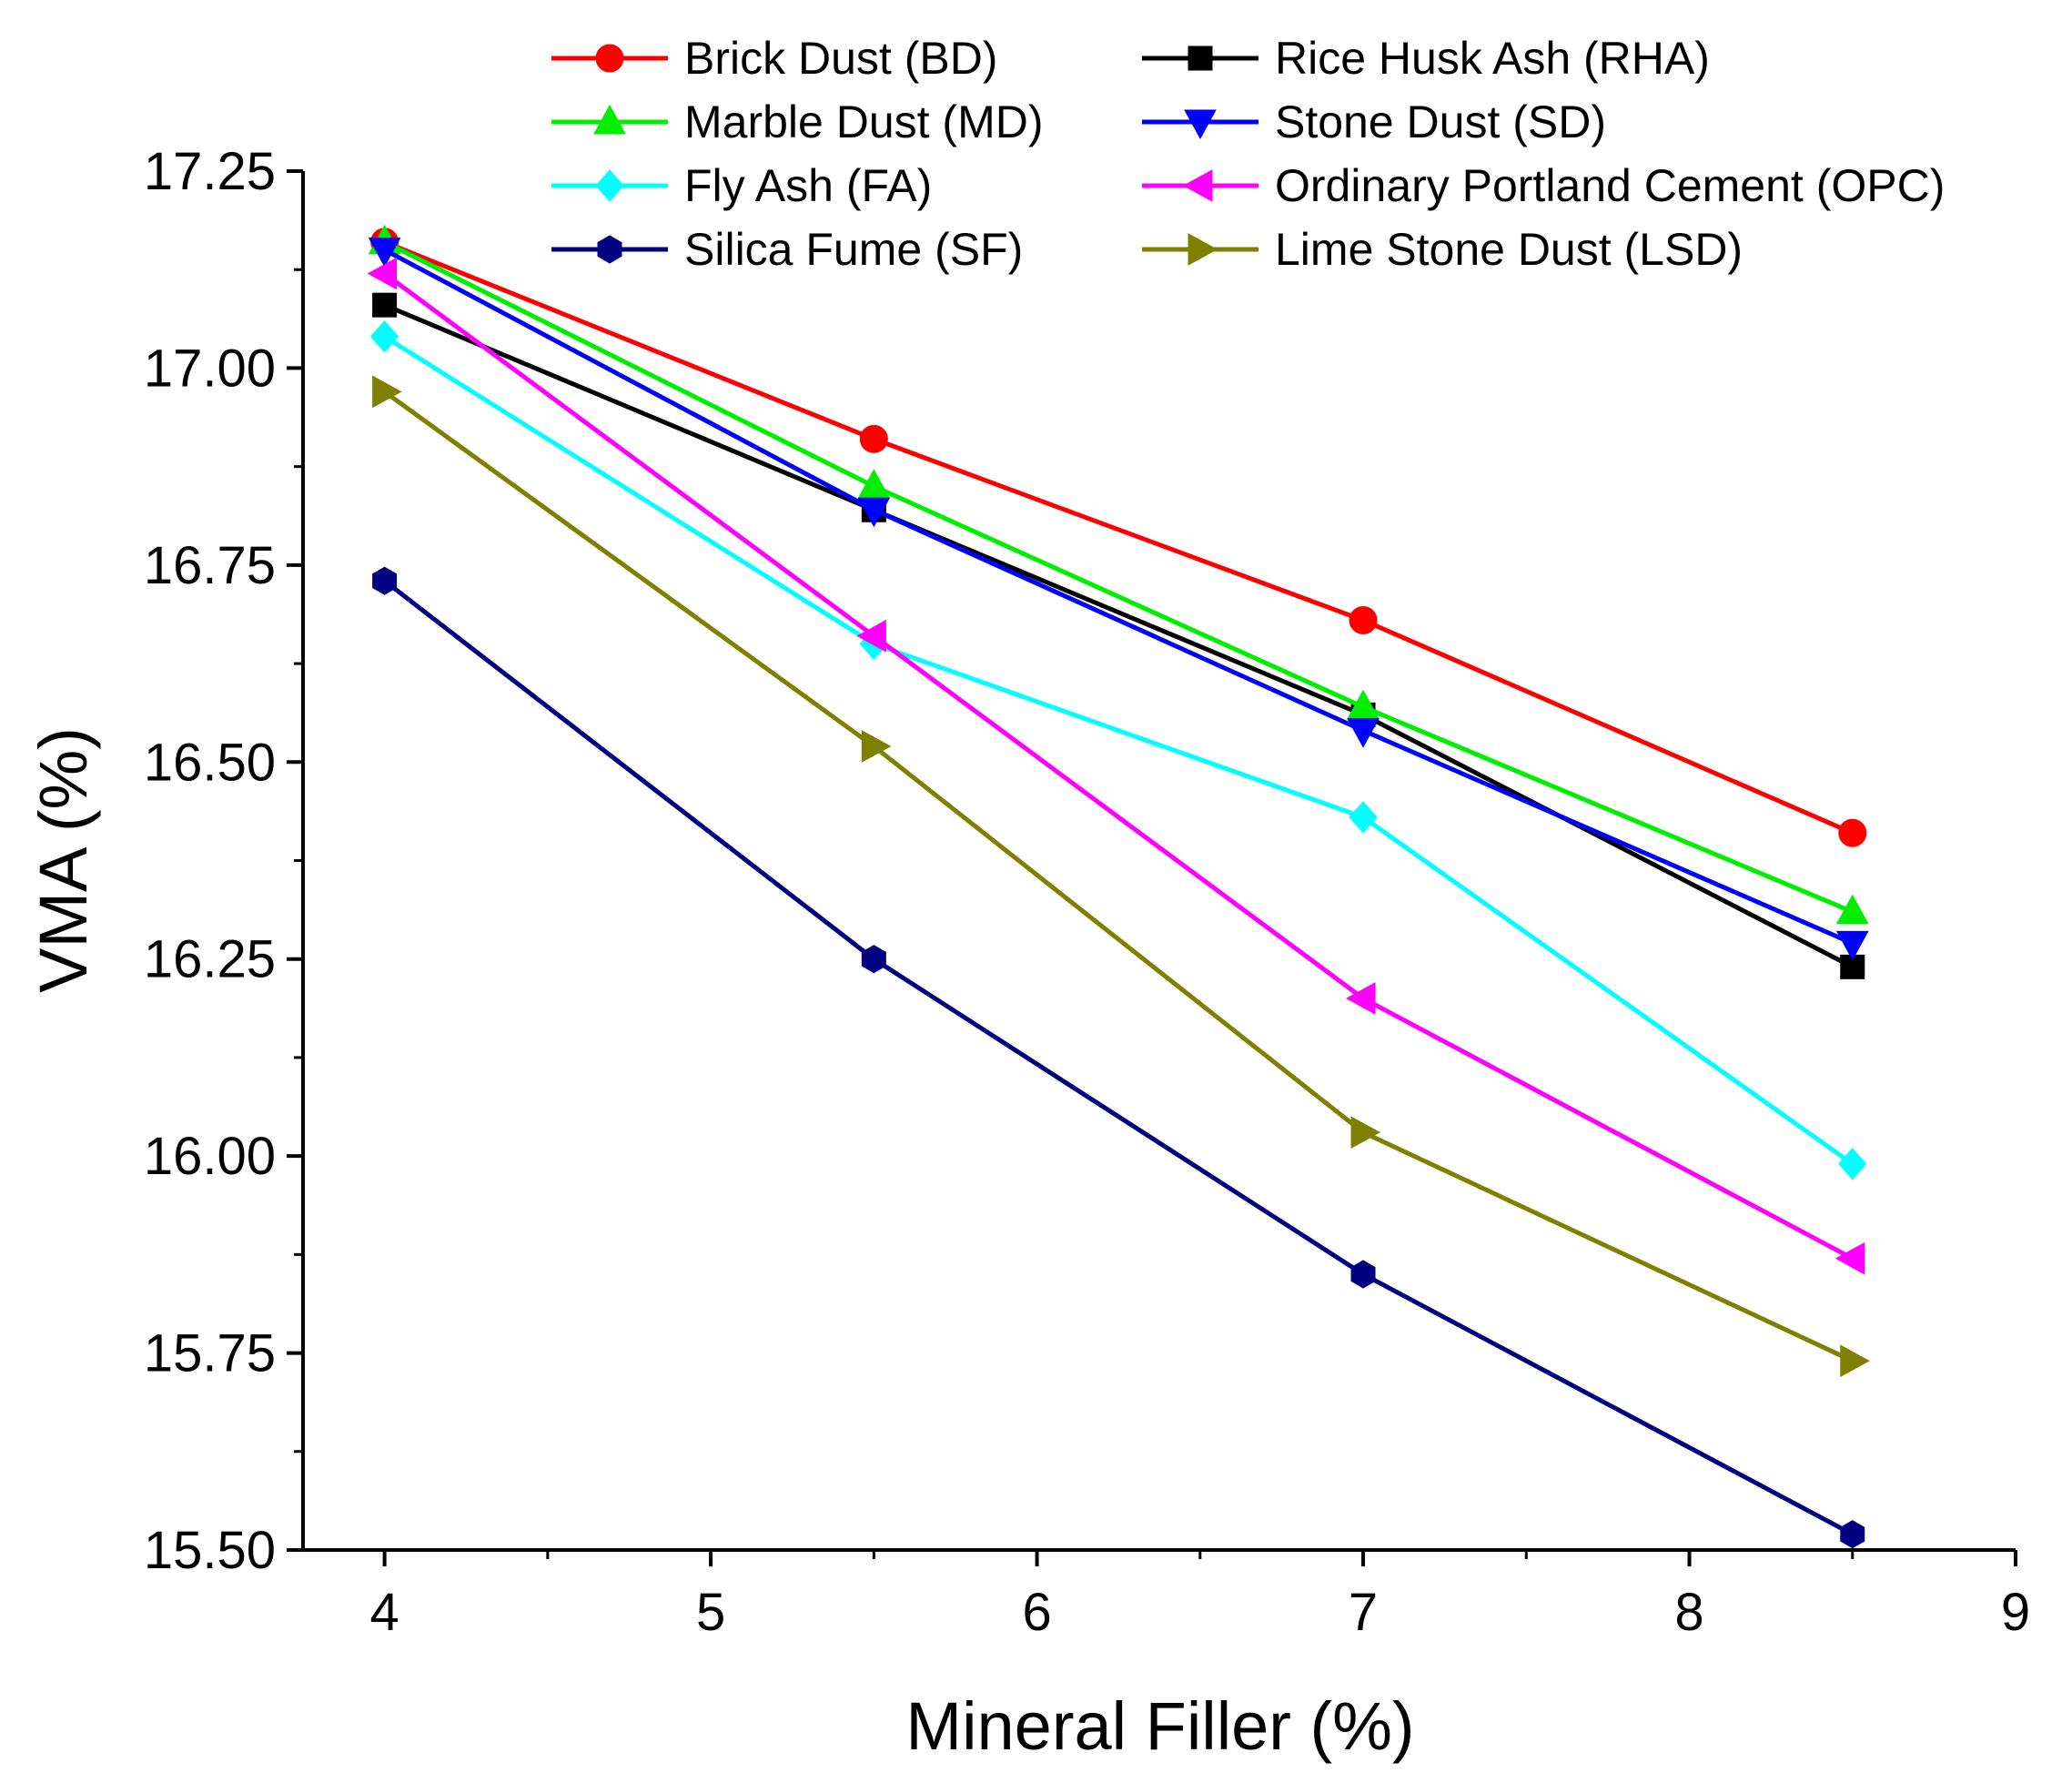 Image resolution: width=2072 pixels, height=1783 pixels. I want to click on y-tick-label: 15.75, so click(210, 1353).